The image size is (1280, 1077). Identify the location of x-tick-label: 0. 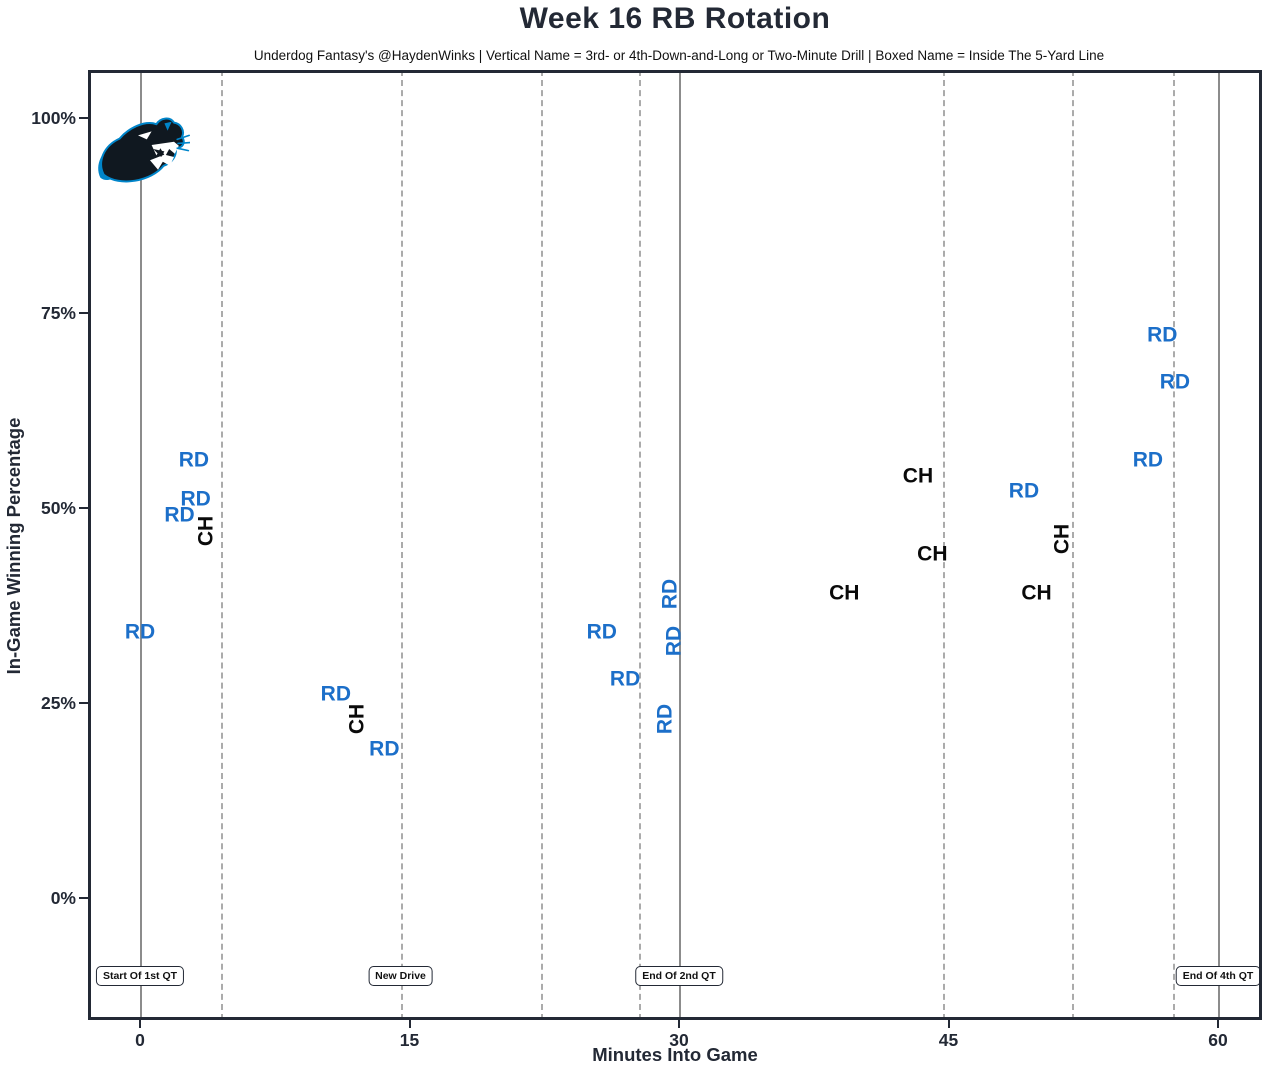
(140, 1040).